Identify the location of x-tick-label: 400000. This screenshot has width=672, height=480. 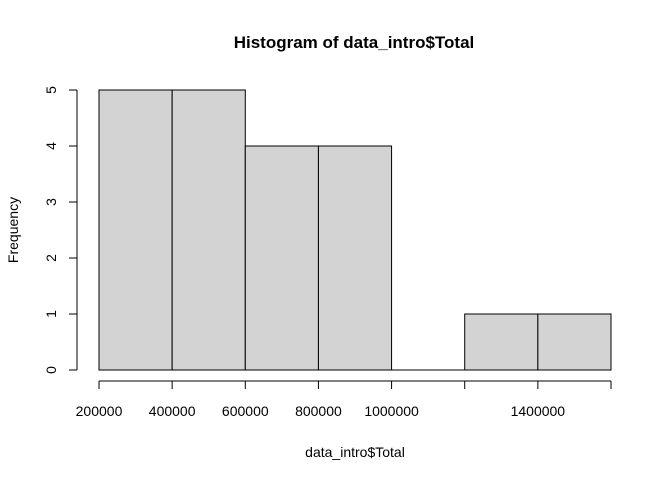
(172, 411).